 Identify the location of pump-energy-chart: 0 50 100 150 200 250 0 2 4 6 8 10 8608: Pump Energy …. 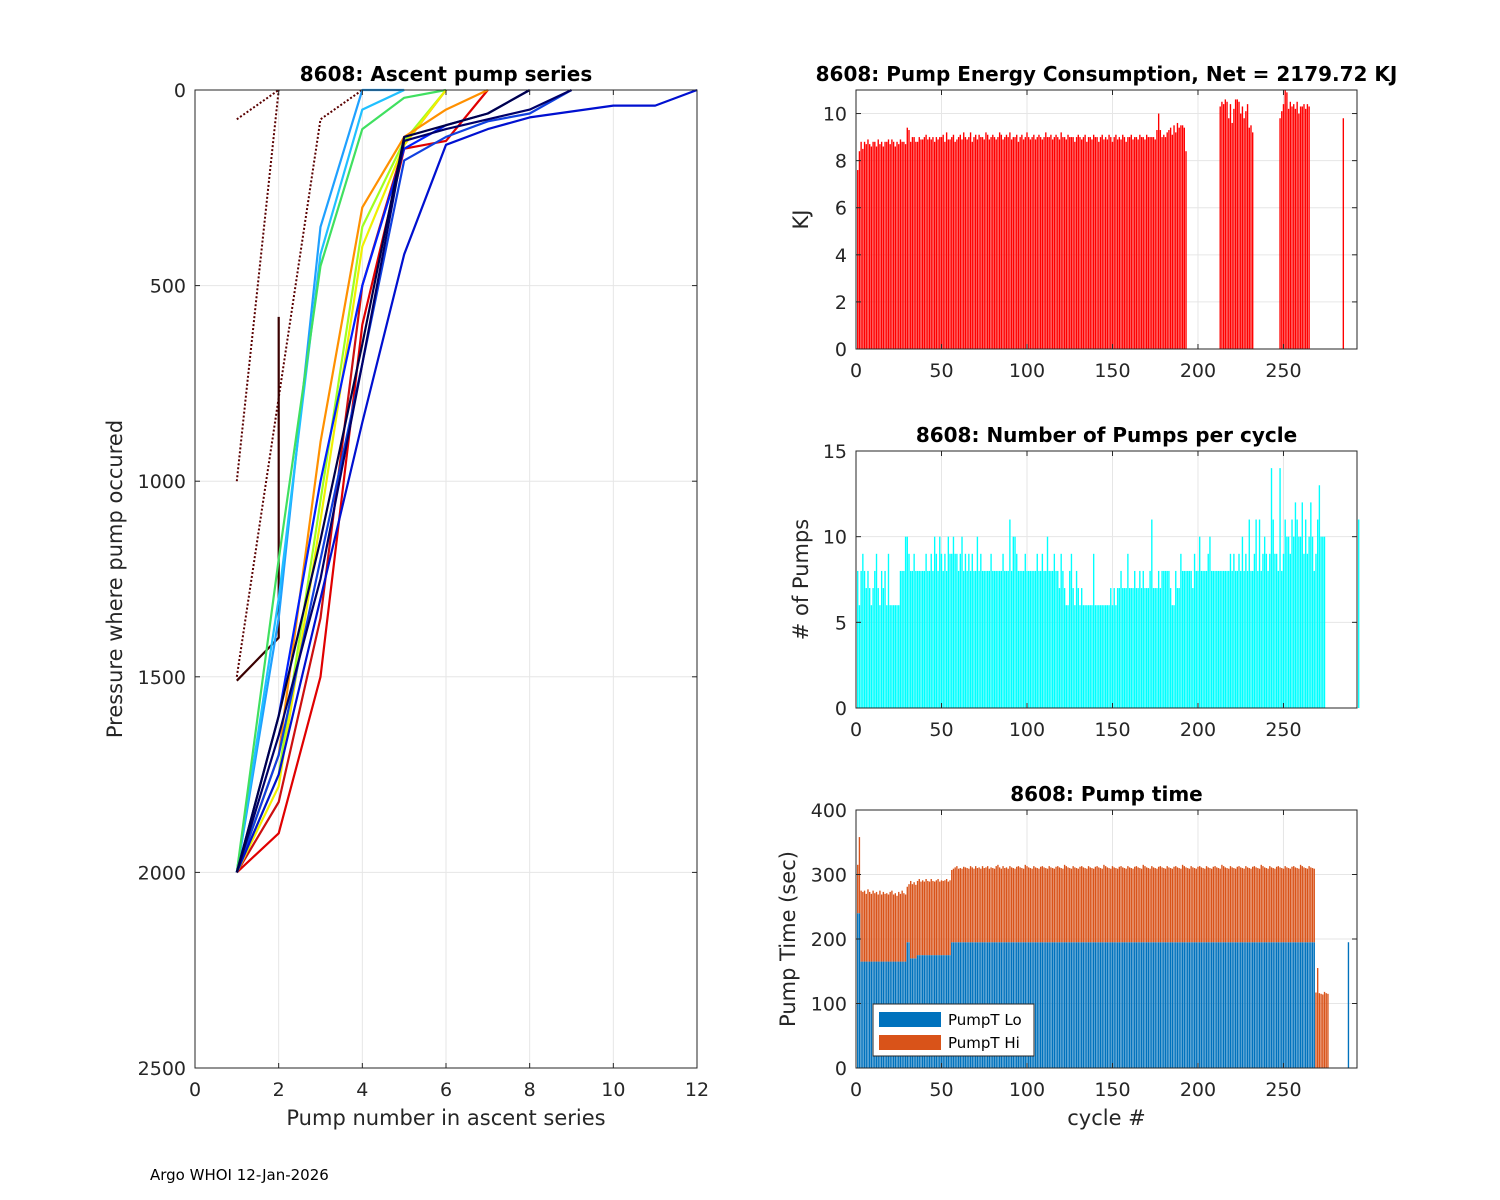
(1093, 222).